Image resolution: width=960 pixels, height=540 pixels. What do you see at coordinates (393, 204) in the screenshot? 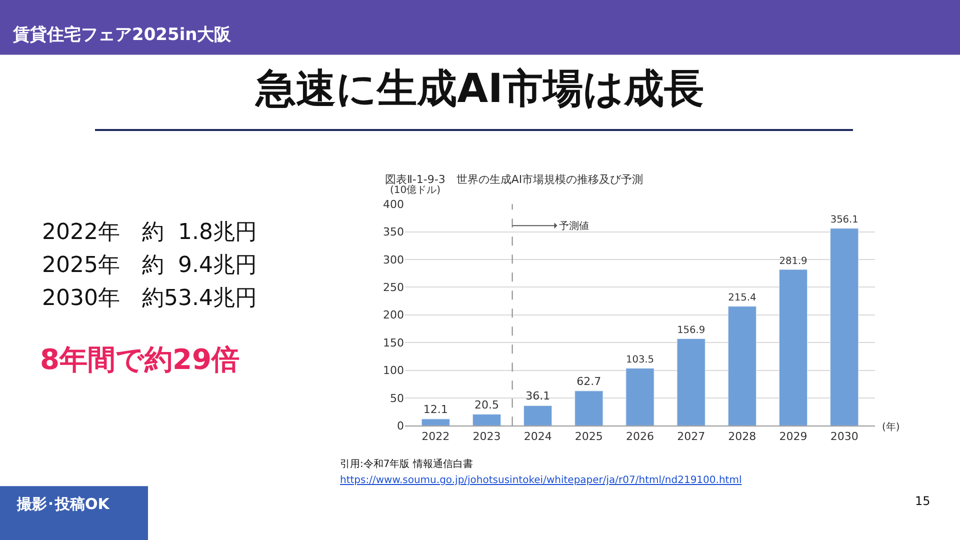
I see `y-tick-label: 400` at bounding box center [393, 204].